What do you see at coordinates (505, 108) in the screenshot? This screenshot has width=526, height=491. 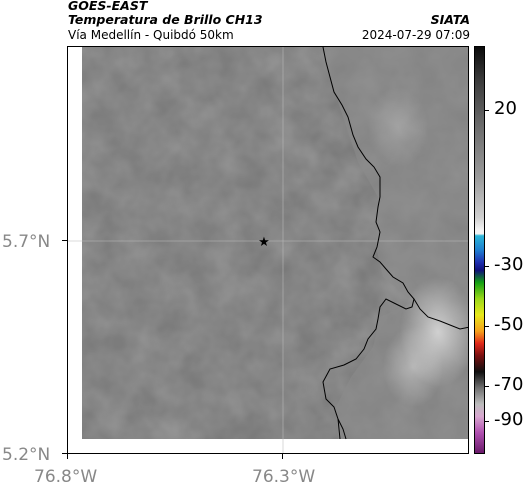 I see `colorbar-label: 20` at bounding box center [505, 108].